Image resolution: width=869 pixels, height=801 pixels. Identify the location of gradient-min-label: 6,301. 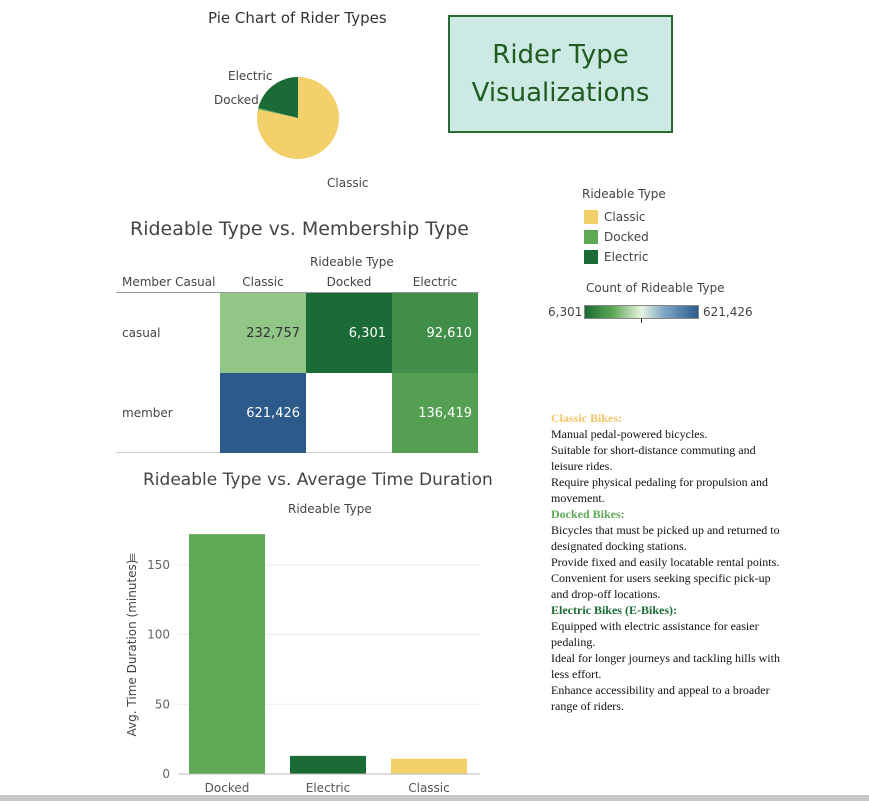
(565, 312).